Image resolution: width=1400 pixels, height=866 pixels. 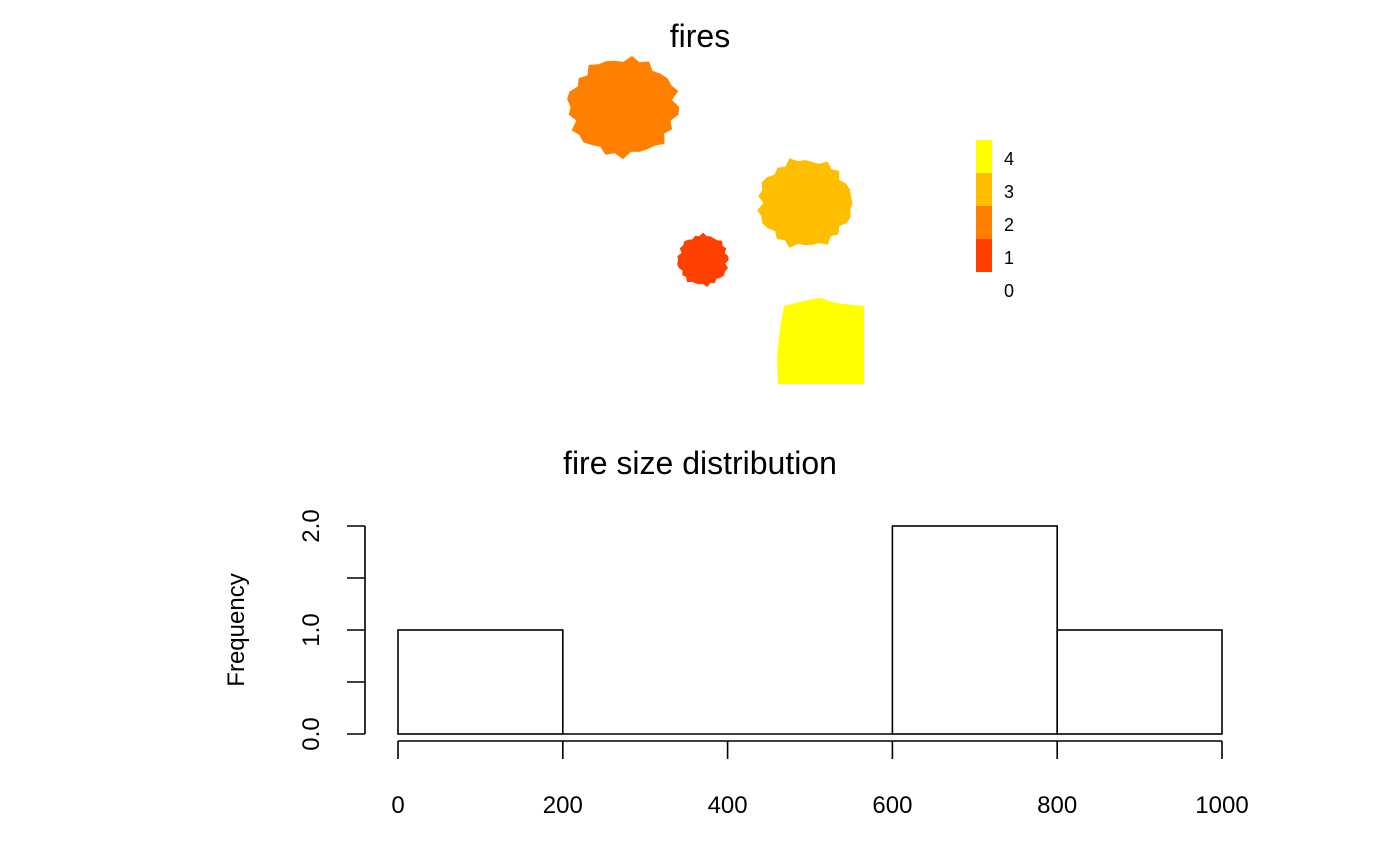 What do you see at coordinates (236, 629) in the screenshot?
I see `y-axis-label: Frequency` at bounding box center [236, 629].